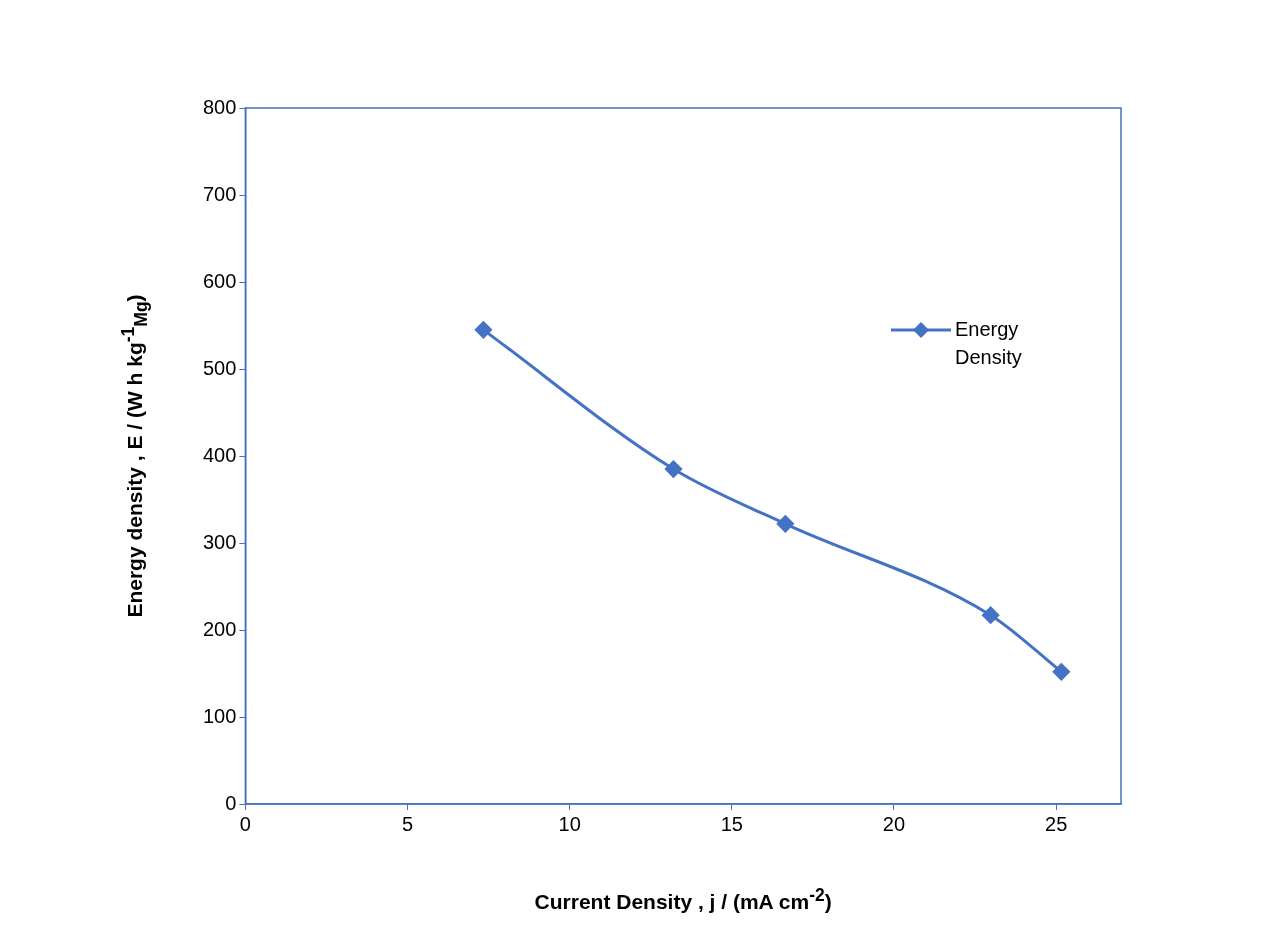 The height and width of the screenshot is (940, 1268). I want to click on x-tick-label: 15, so click(731, 823).